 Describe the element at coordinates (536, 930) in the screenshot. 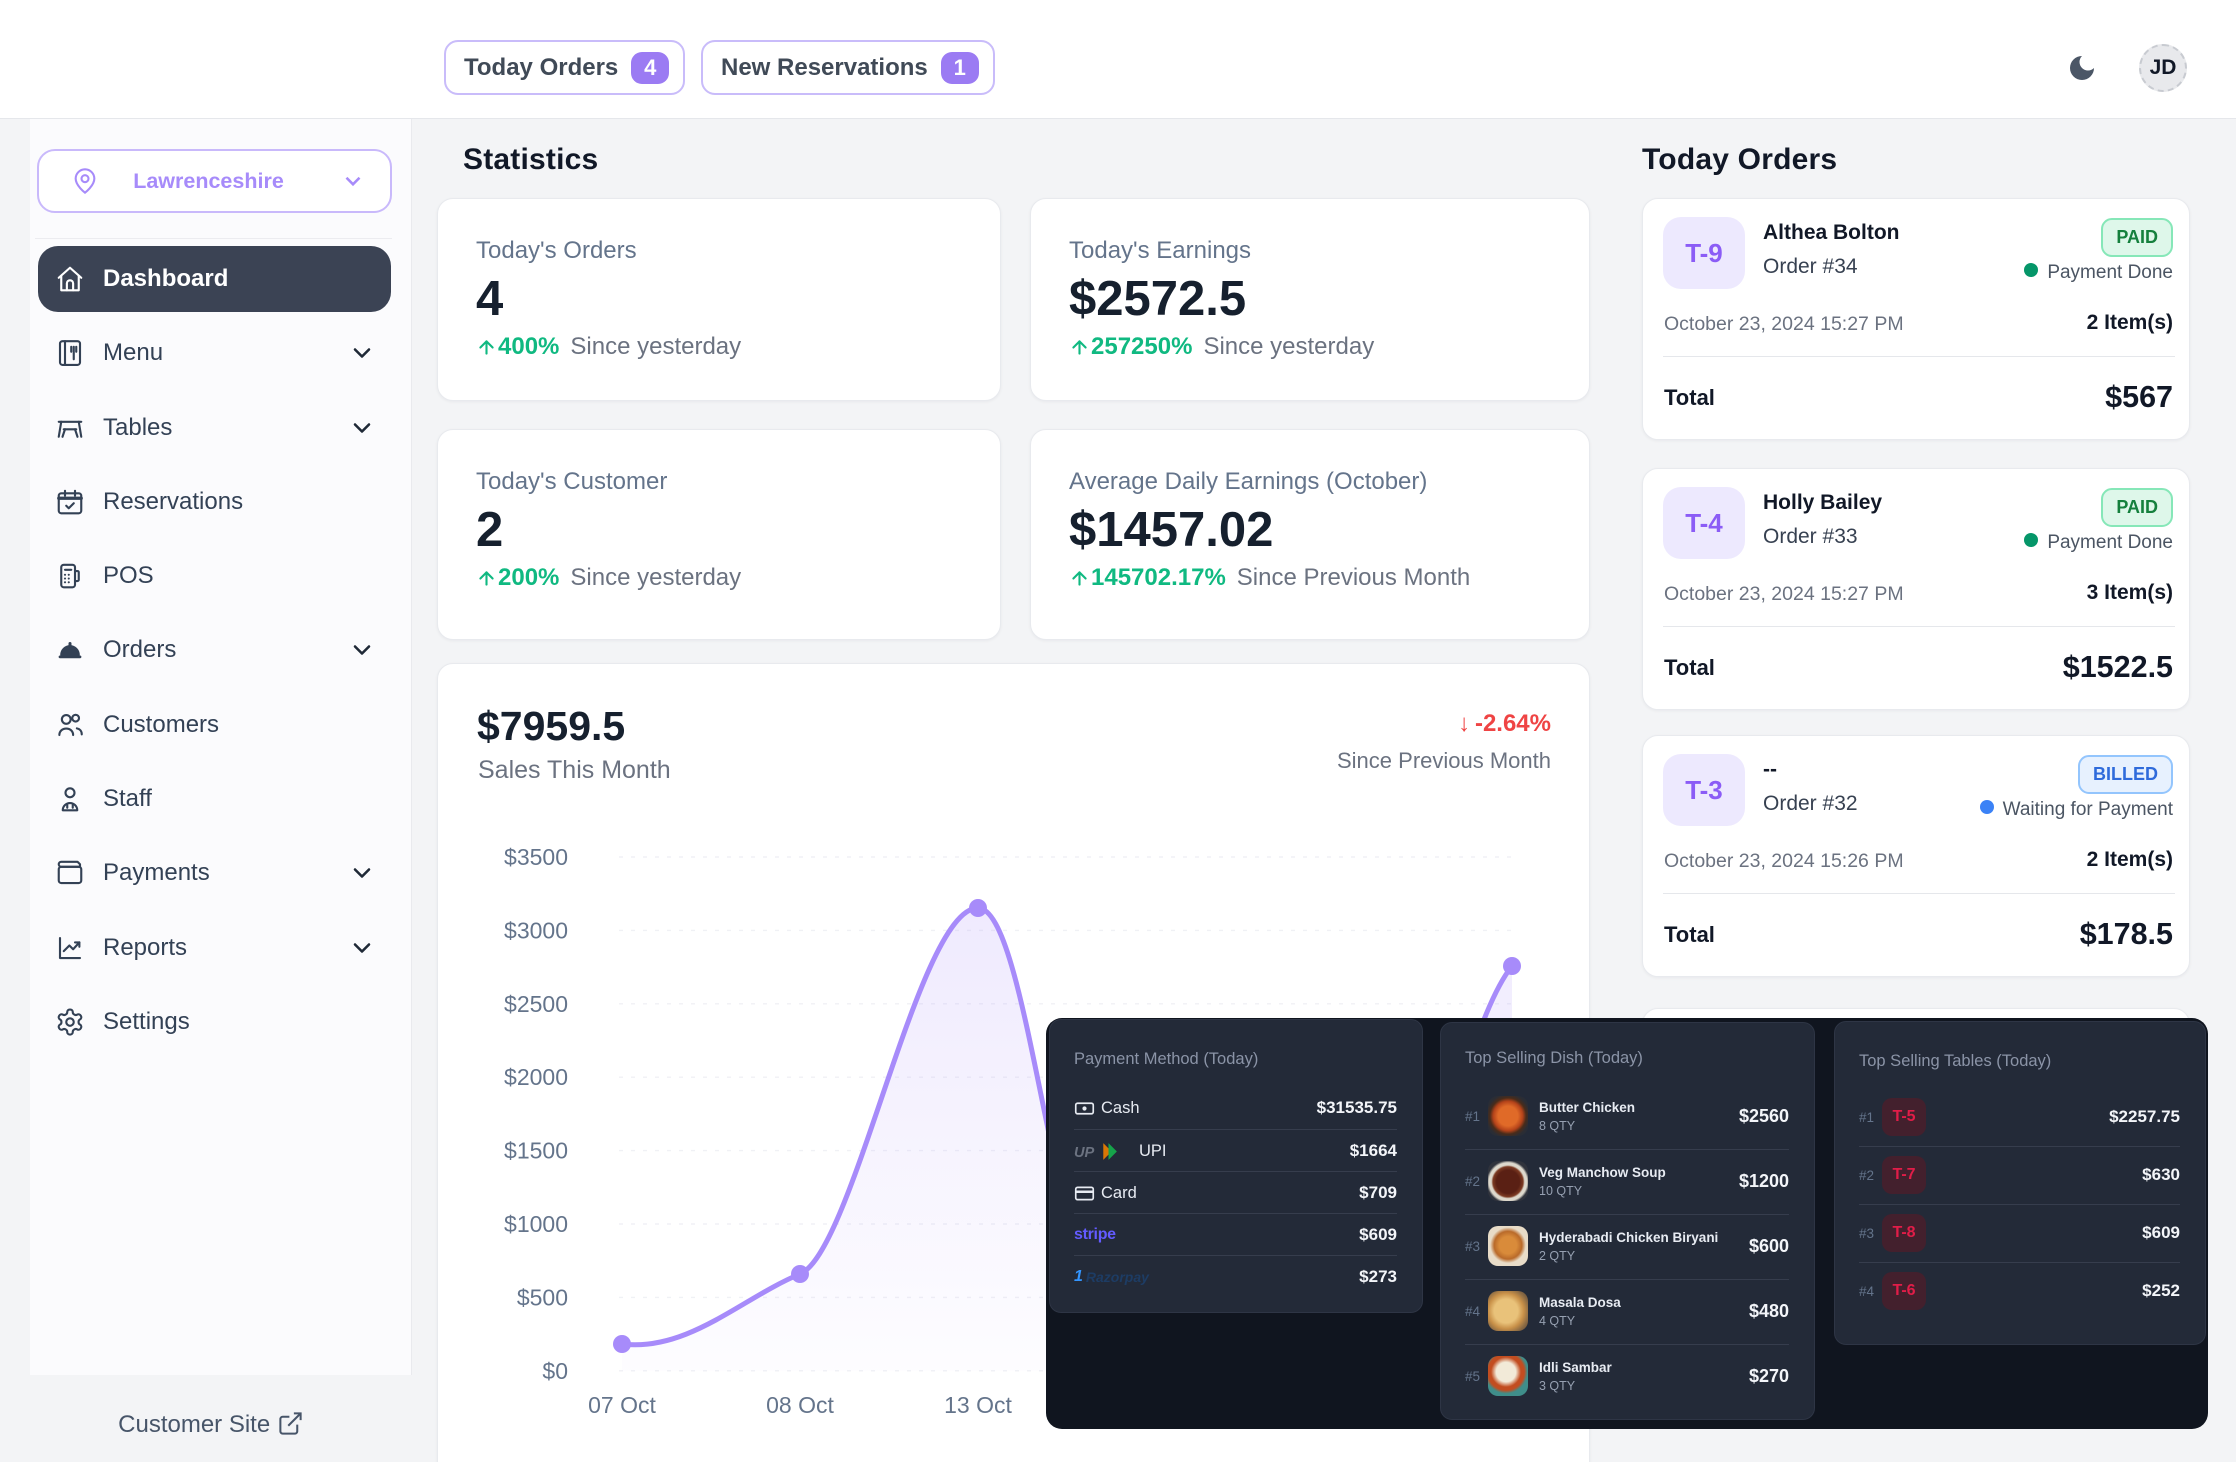

I see `svg-text: $3000` at that location.